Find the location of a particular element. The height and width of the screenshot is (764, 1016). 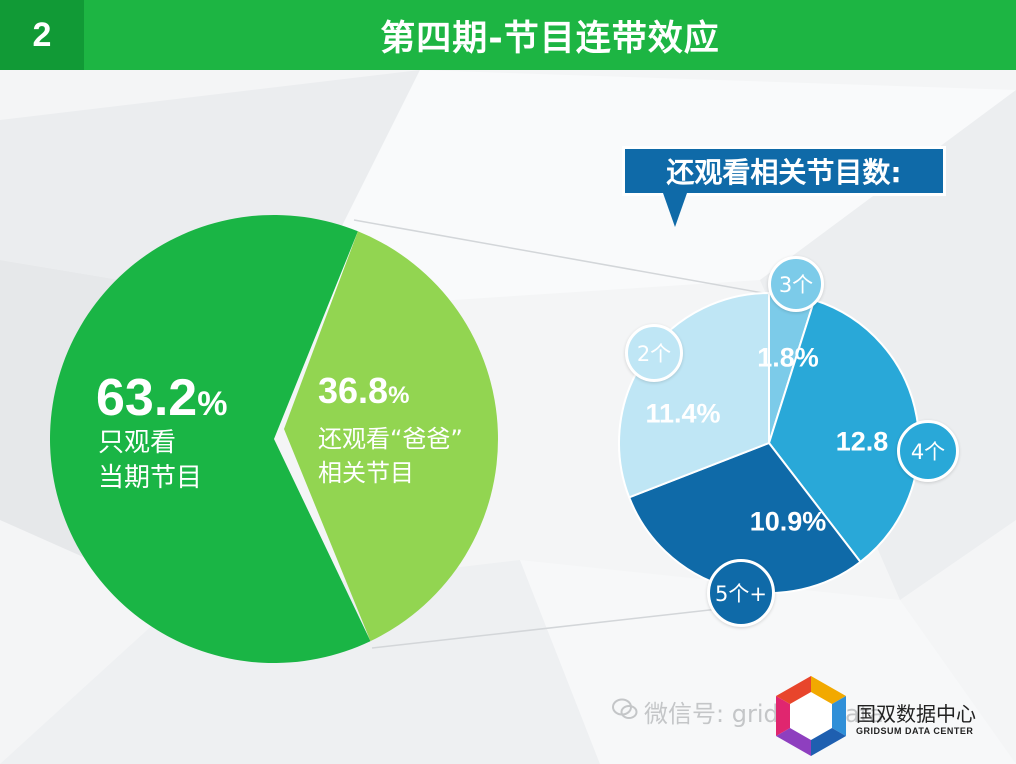

logo-subtitle: GRIDSUM DATA CENTER is located at coordinates (915, 731).